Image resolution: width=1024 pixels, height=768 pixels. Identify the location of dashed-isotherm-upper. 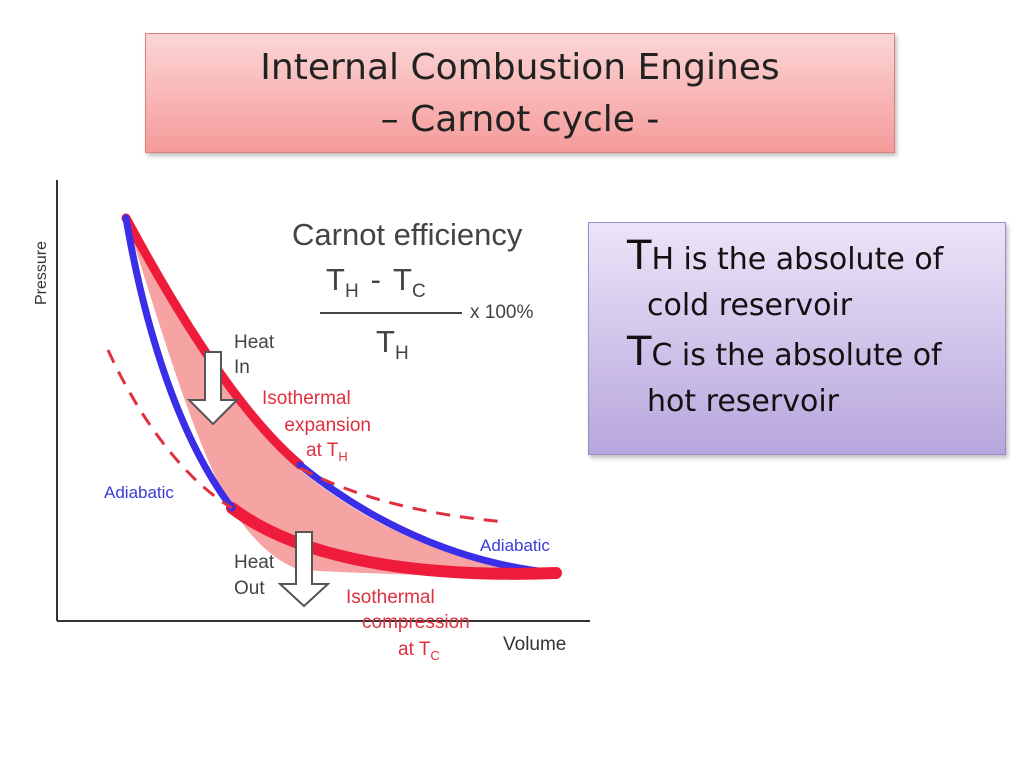
(402, 495).